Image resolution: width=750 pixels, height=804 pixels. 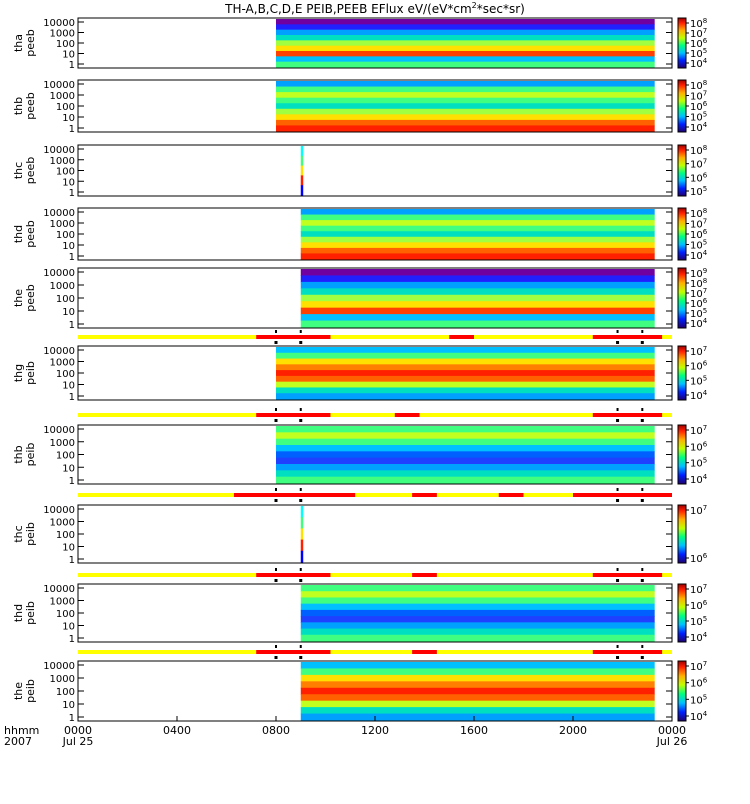 I want to click on colorbar, so click(x=682, y=691).